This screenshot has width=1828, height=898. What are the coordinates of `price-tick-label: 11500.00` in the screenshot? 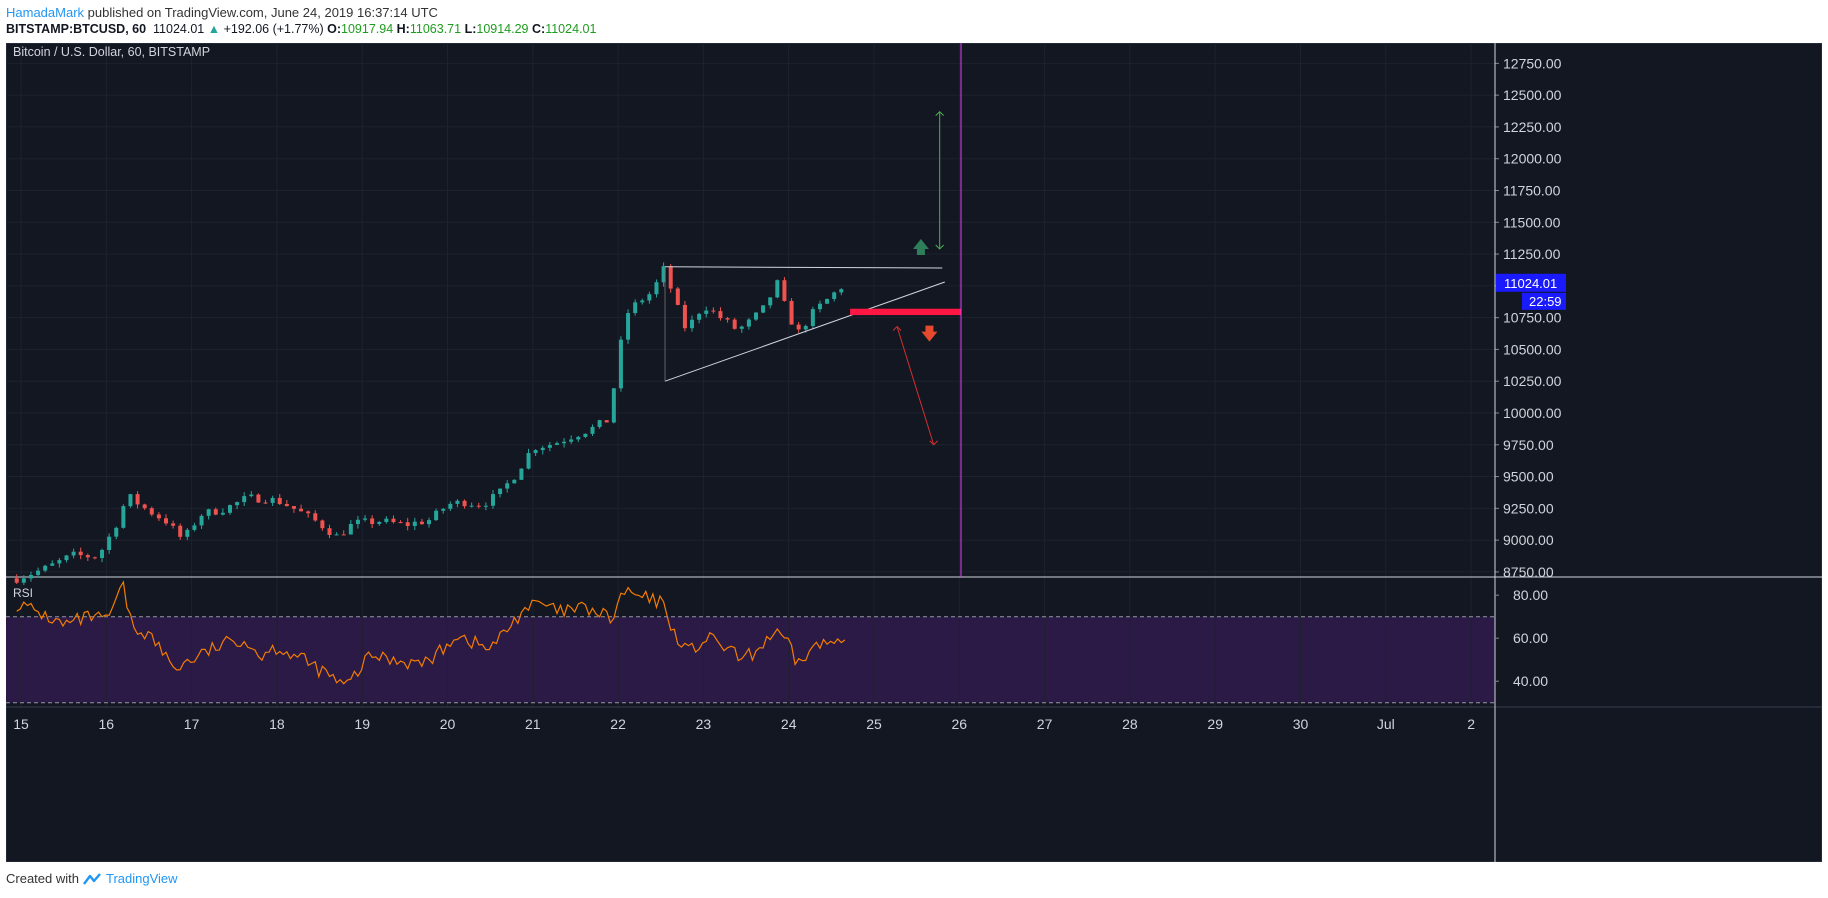 It's located at (1532, 222).